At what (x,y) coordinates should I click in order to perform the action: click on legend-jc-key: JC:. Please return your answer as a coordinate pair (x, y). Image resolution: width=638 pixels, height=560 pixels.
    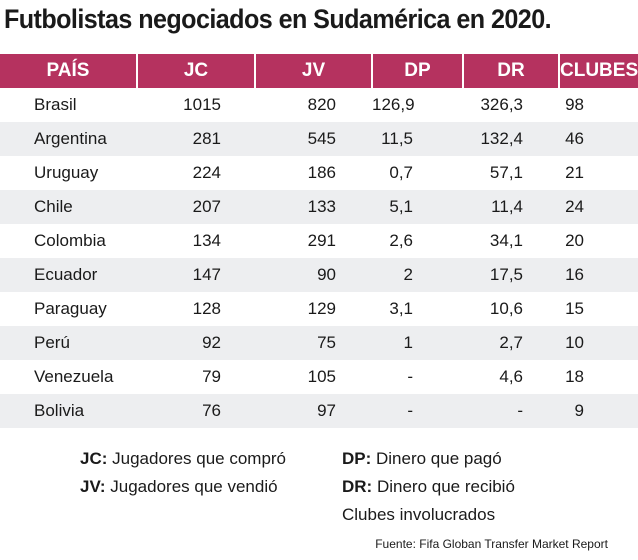
    Looking at the image, I should click on (94, 458).